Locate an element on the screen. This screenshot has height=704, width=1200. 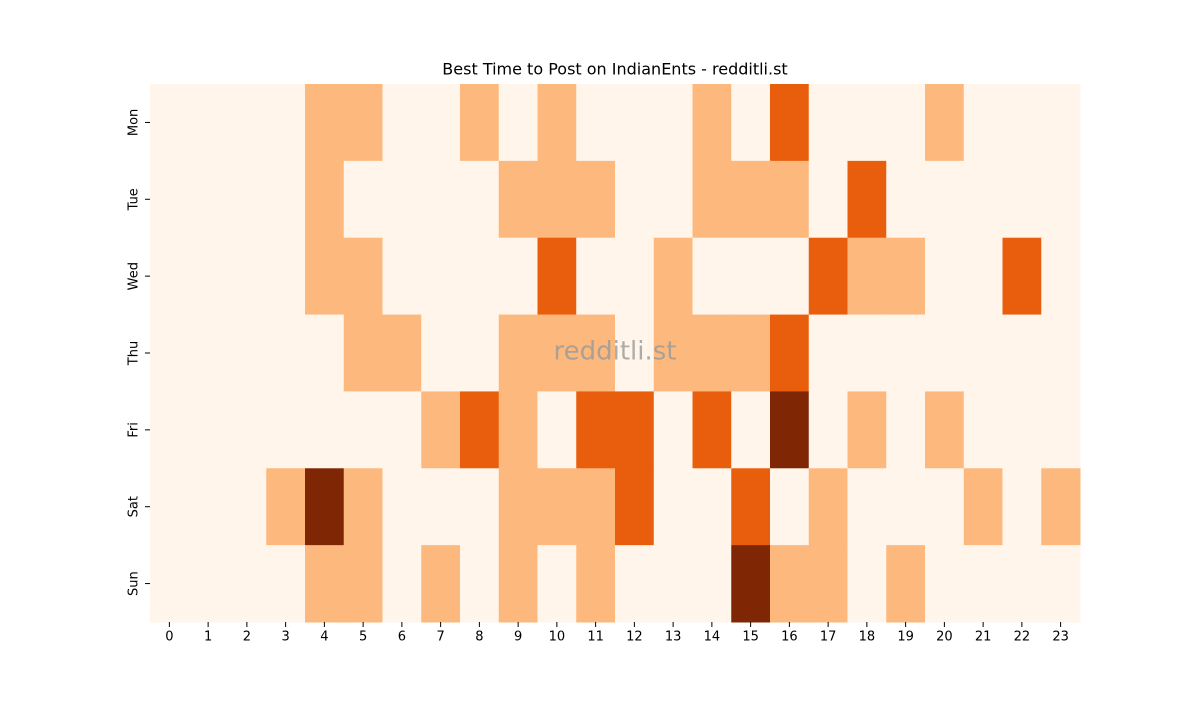
x-tick-label: 20 is located at coordinates (944, 637).